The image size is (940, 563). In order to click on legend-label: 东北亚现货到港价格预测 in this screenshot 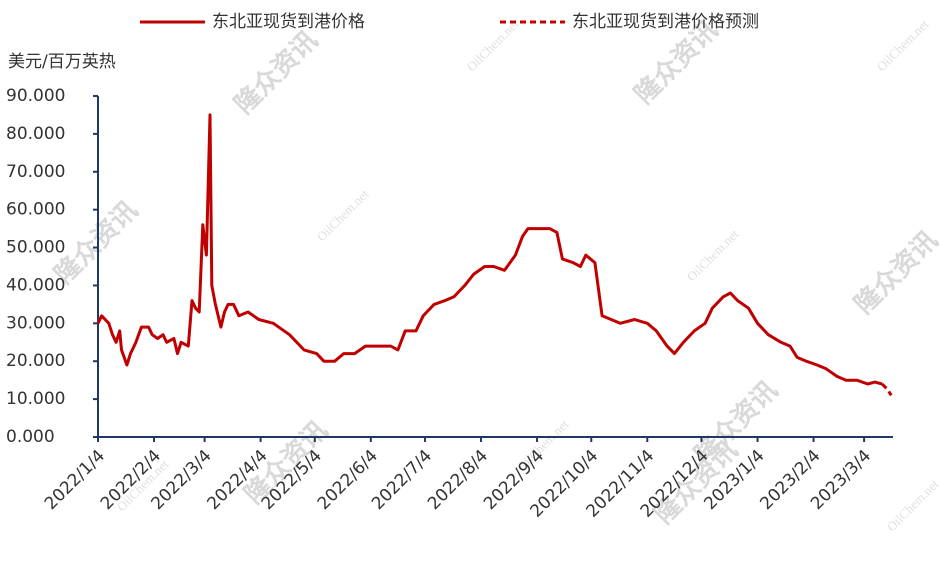, I will do `click(665, 22)`.